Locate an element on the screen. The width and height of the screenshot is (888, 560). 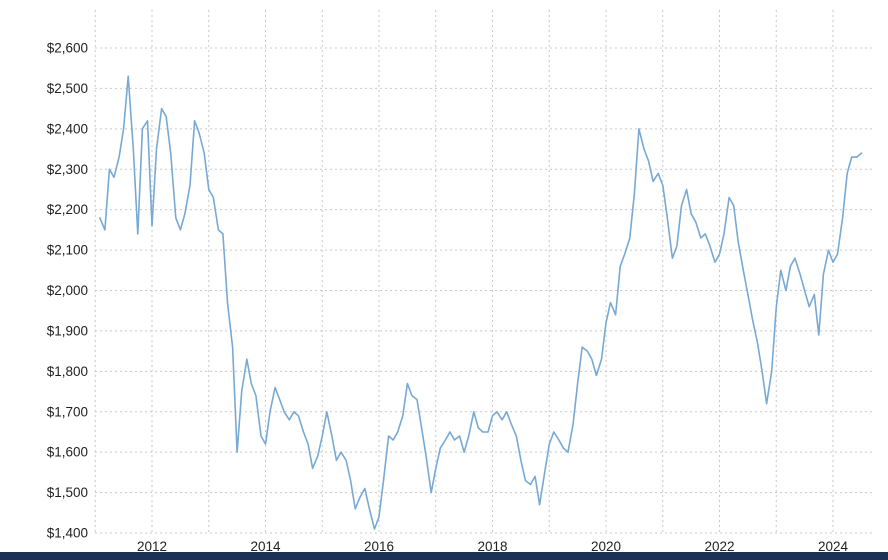
y-tick-label: $2,200 is located at coordinates (67, 209).